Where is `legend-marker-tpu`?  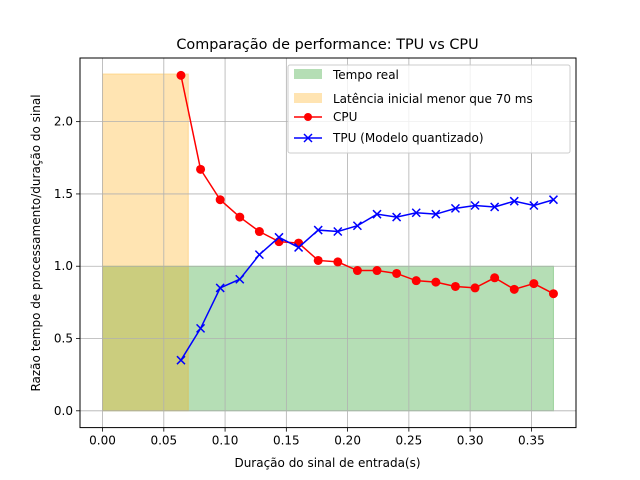 legend-marker-tpu is located at coordinates (308, 138).